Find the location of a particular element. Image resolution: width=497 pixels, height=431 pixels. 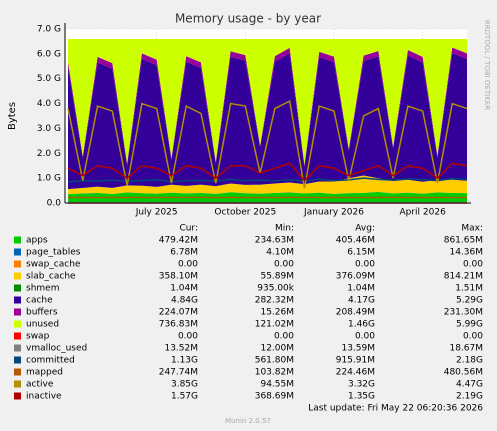

legend-stat: 814.21M is located at coordinates (463, 277).